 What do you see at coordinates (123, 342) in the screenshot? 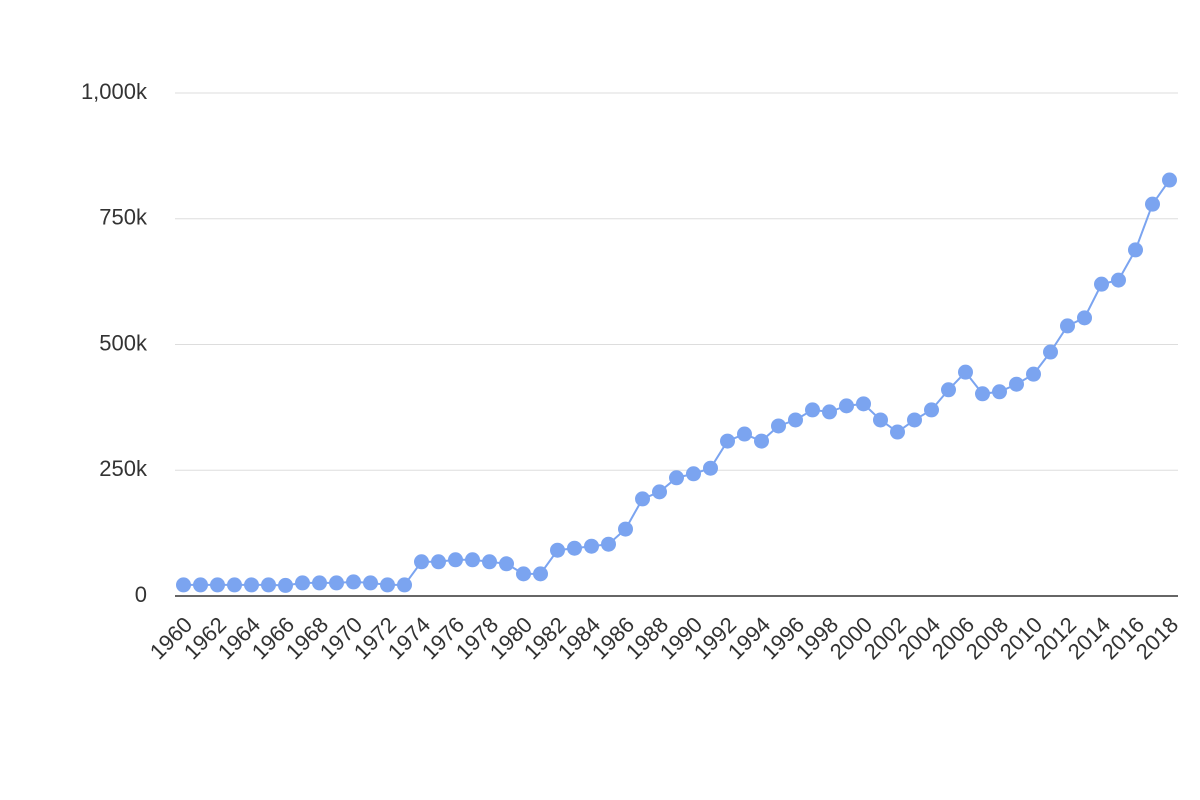
I see `y-tick-label: 500k` at bounding box center [123, 342].